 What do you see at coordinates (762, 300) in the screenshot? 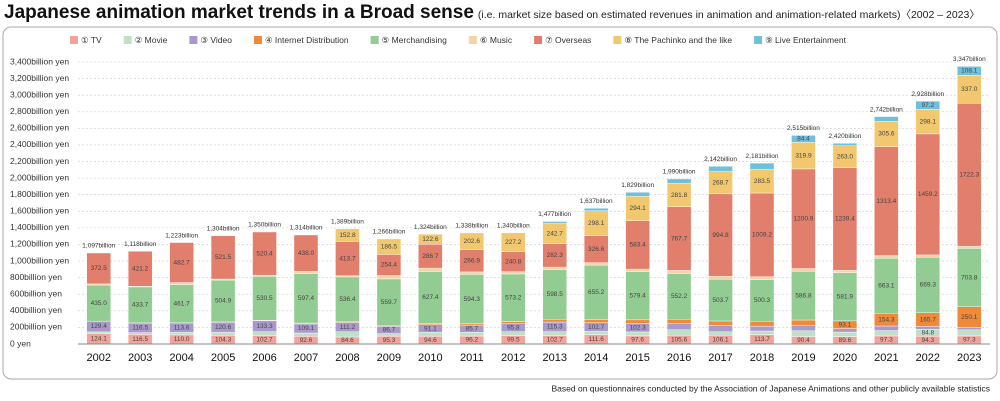
I see `data-label: 500.3` at bounding box center [762, 300].